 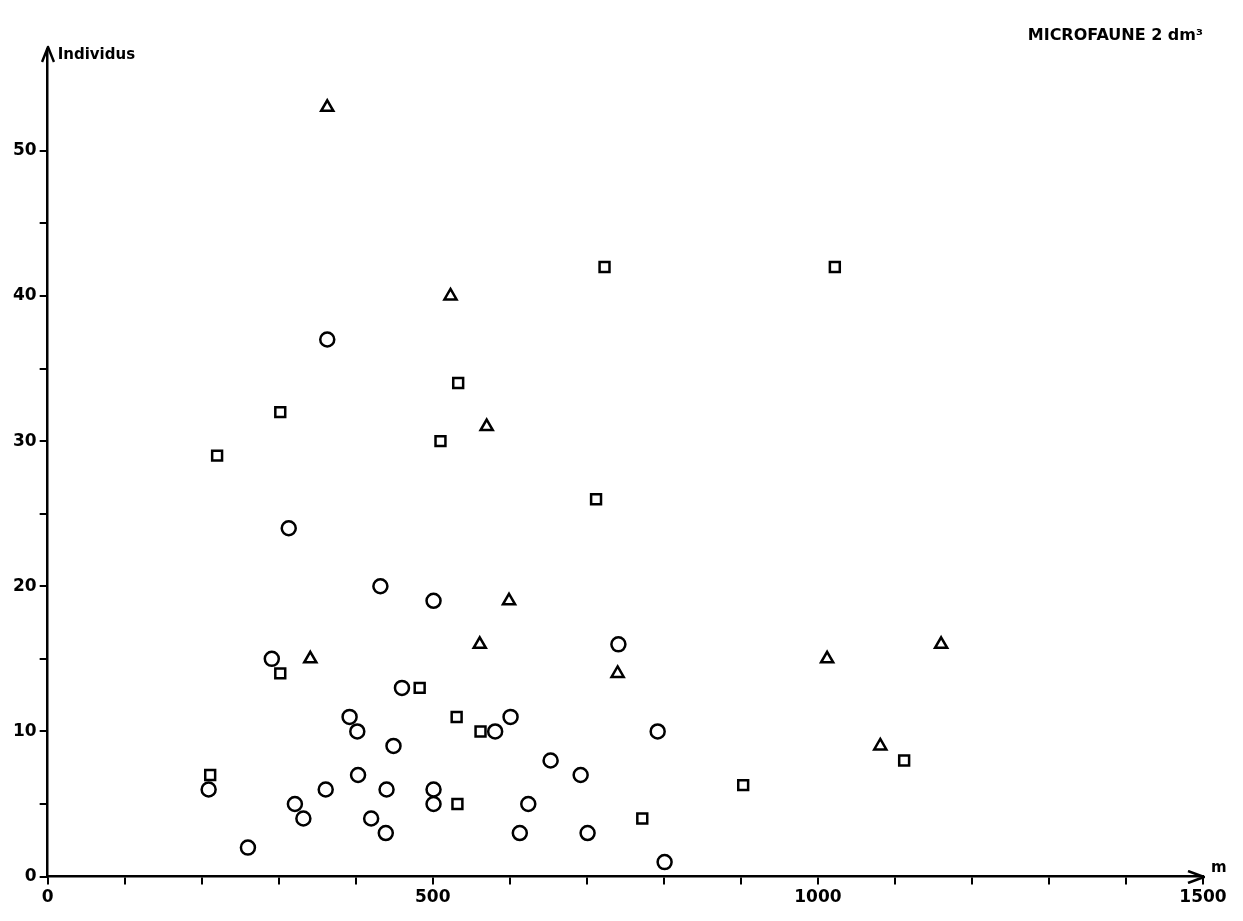 What do you see at coordinates (433, 896) in the screenshot?
I see `x-tick-label: 500` at bounding box center [433, 896].